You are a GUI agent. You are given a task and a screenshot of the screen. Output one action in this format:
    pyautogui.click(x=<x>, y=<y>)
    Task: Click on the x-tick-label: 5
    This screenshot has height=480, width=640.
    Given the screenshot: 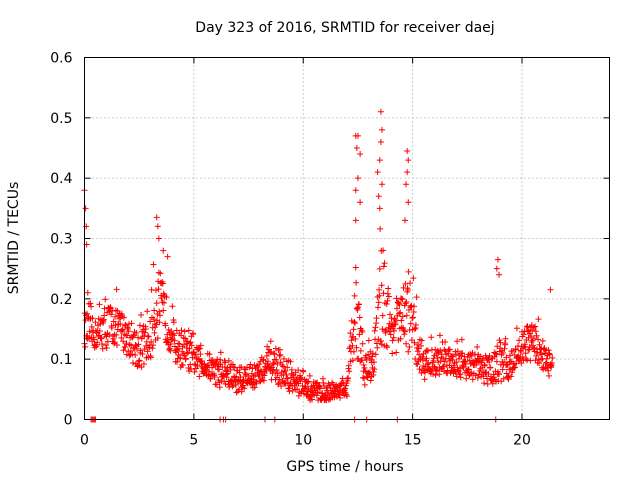 What is the action you would take?
    pyautogui.click(x=193, y=441)
    